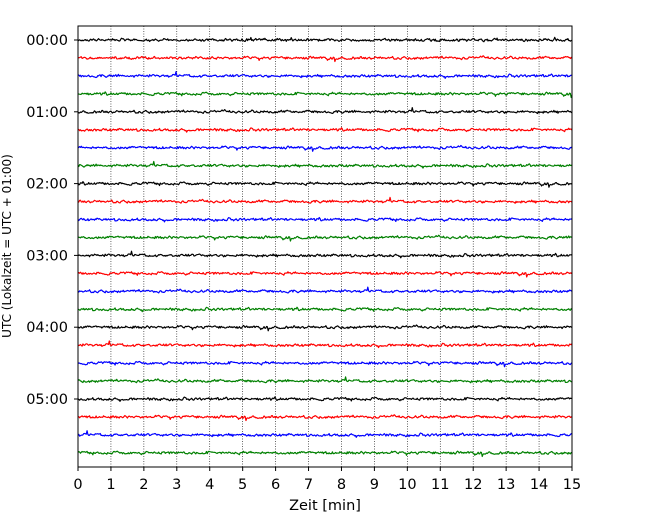  I want to click on x-tick-label: 10, so click(407, 485).